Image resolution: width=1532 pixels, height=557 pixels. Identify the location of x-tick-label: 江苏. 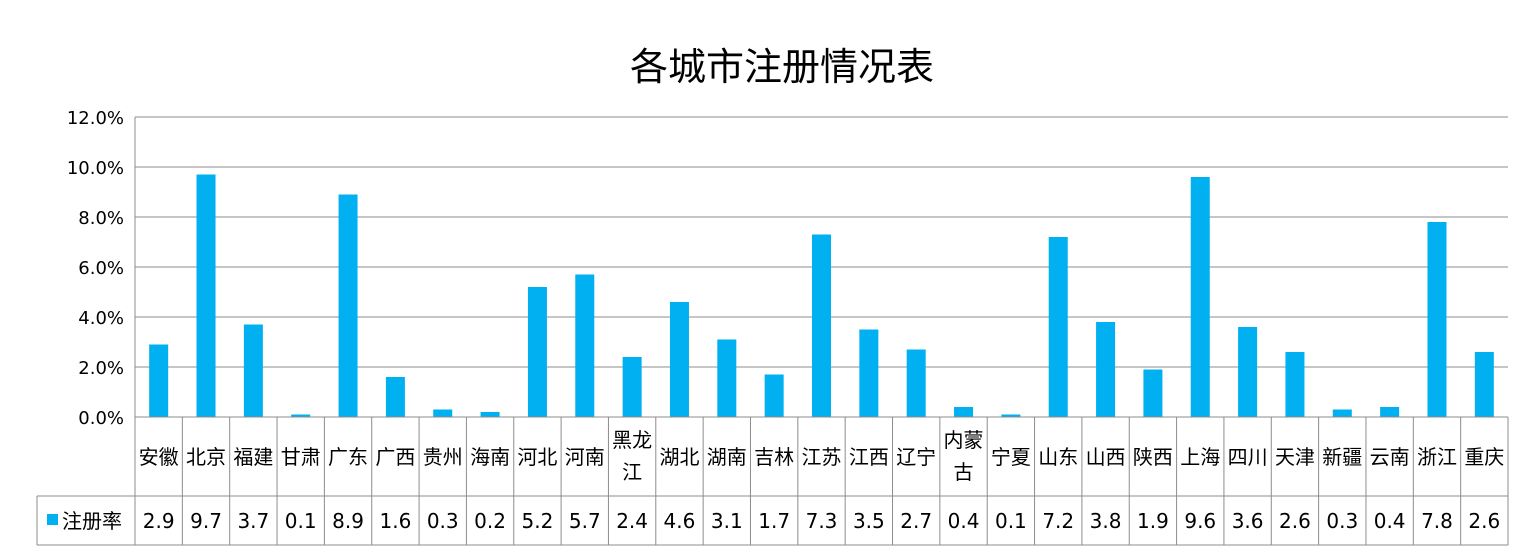
(822, 457).